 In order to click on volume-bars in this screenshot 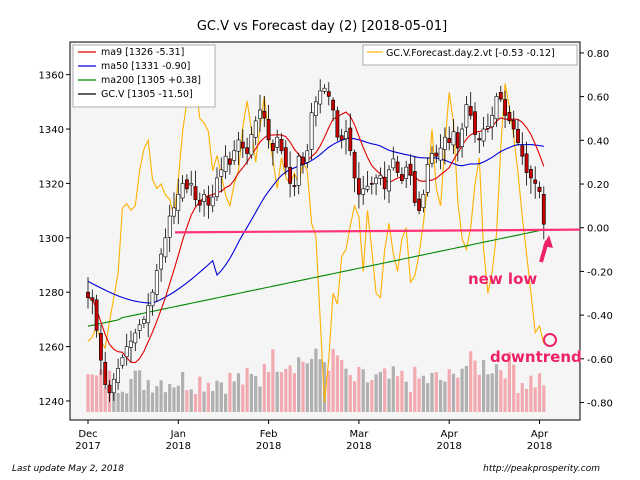, I will do `click(316, 380)`.